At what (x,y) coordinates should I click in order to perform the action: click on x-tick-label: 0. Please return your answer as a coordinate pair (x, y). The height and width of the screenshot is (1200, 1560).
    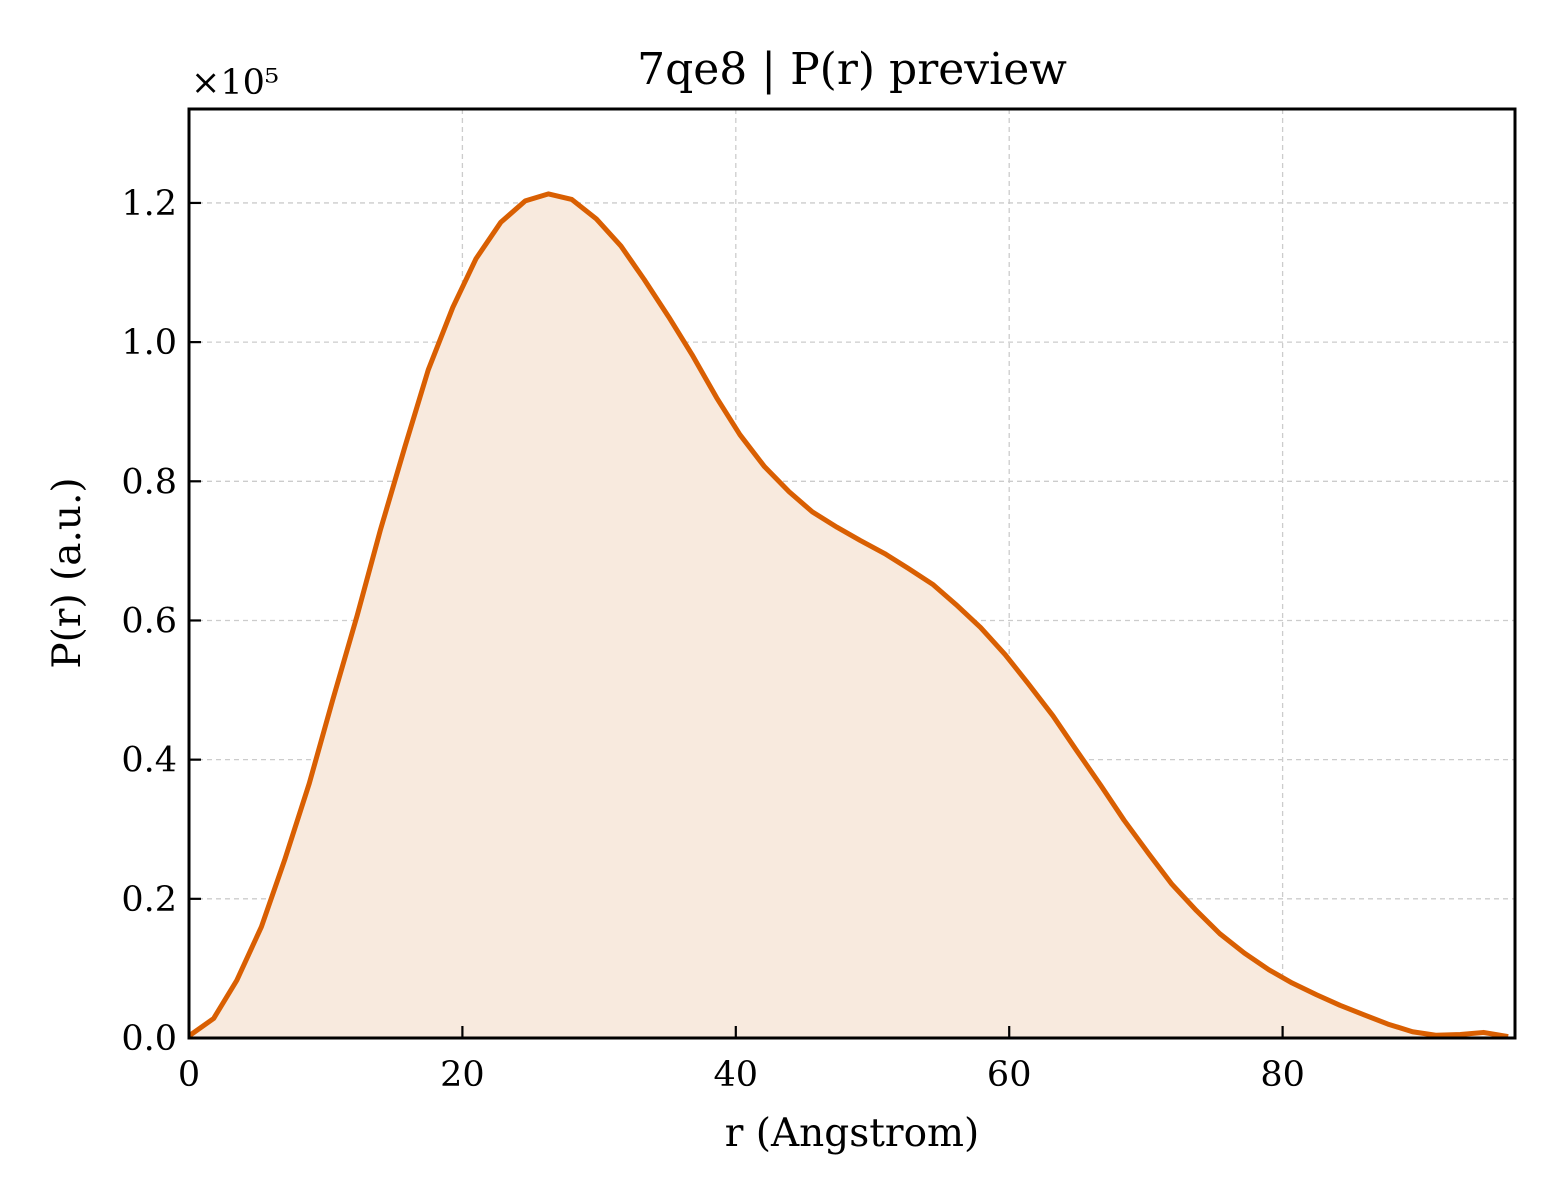
    Looking at the image, I should click on (189, 1075).